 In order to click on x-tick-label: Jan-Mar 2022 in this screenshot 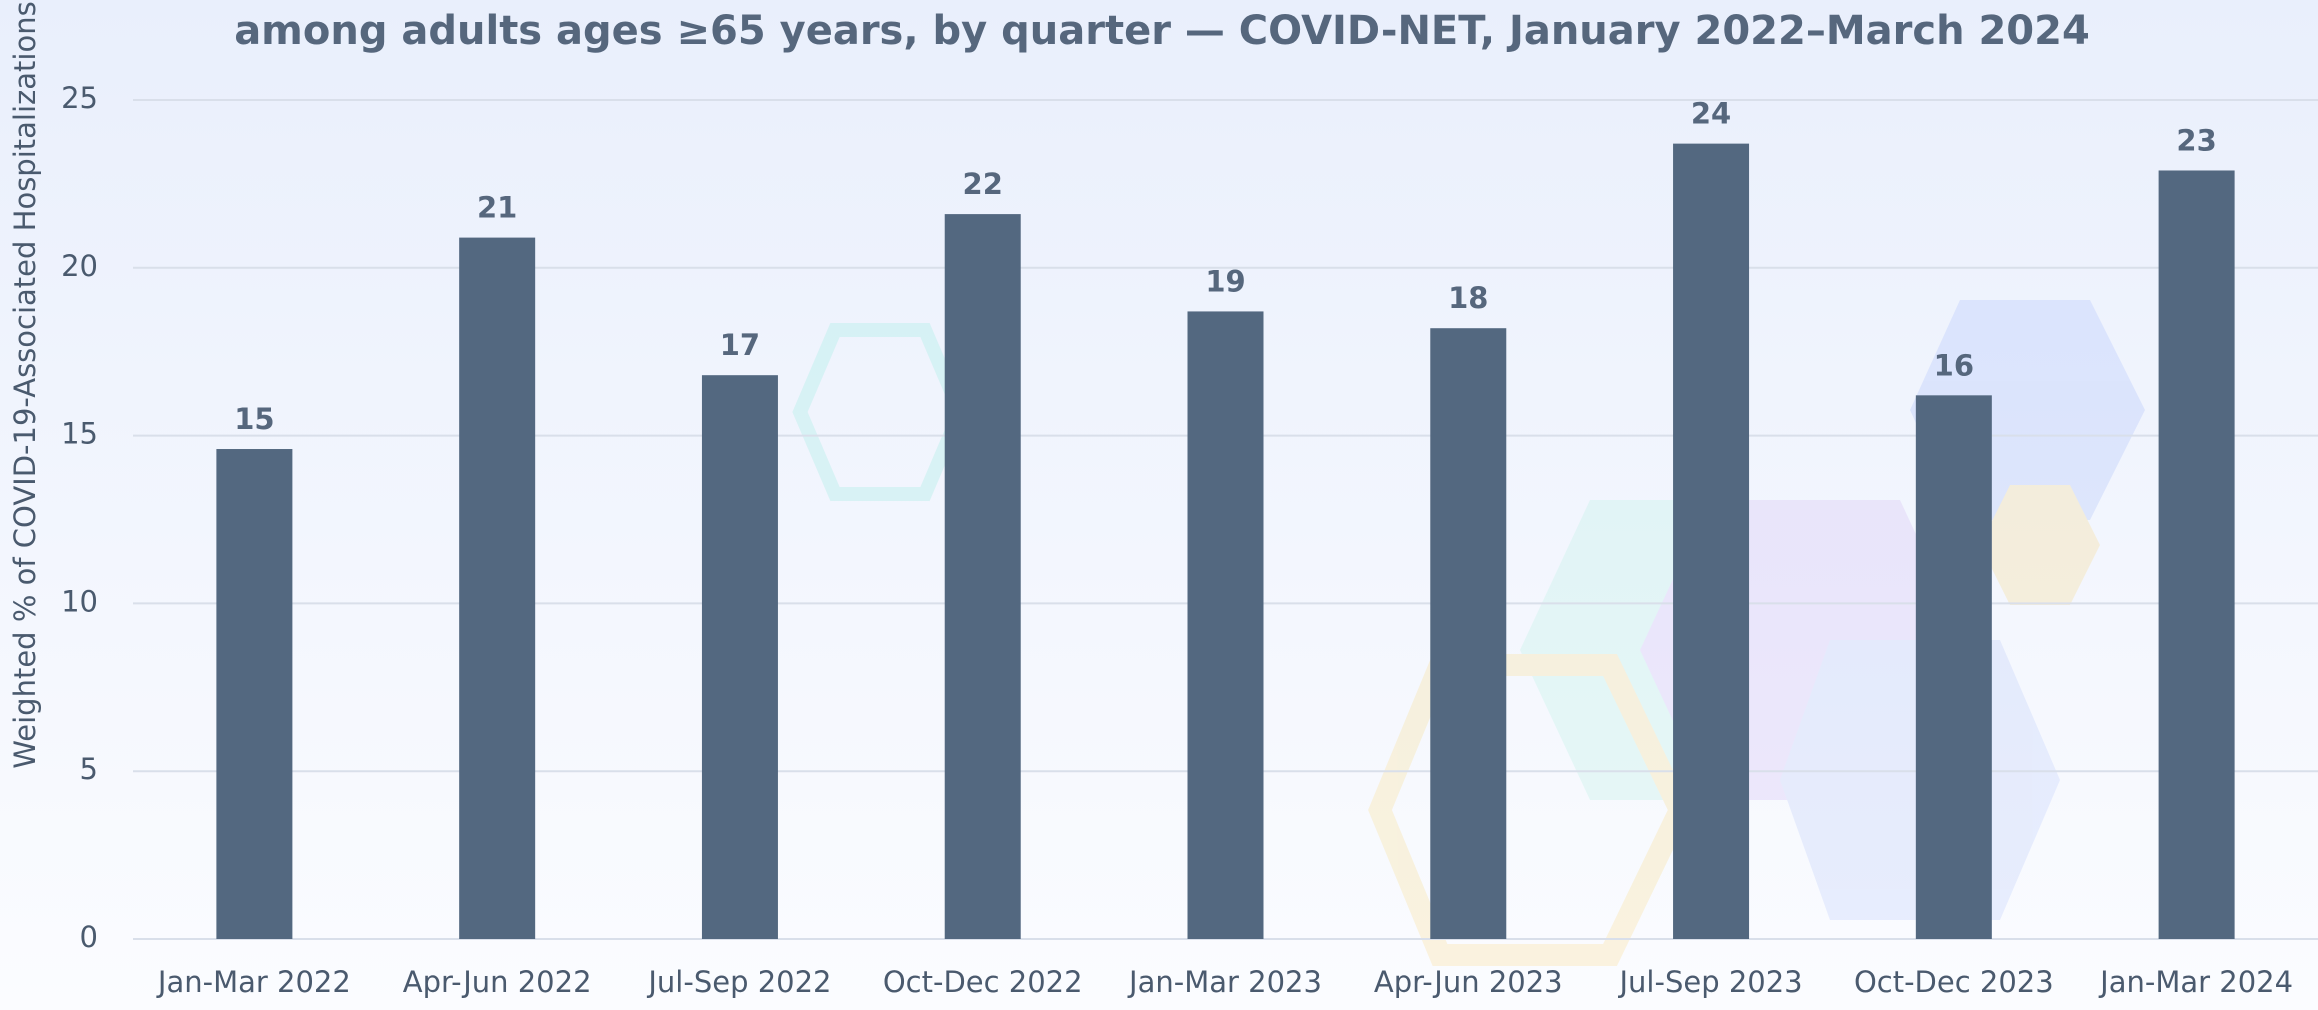, I will do `click(253, 982)`.